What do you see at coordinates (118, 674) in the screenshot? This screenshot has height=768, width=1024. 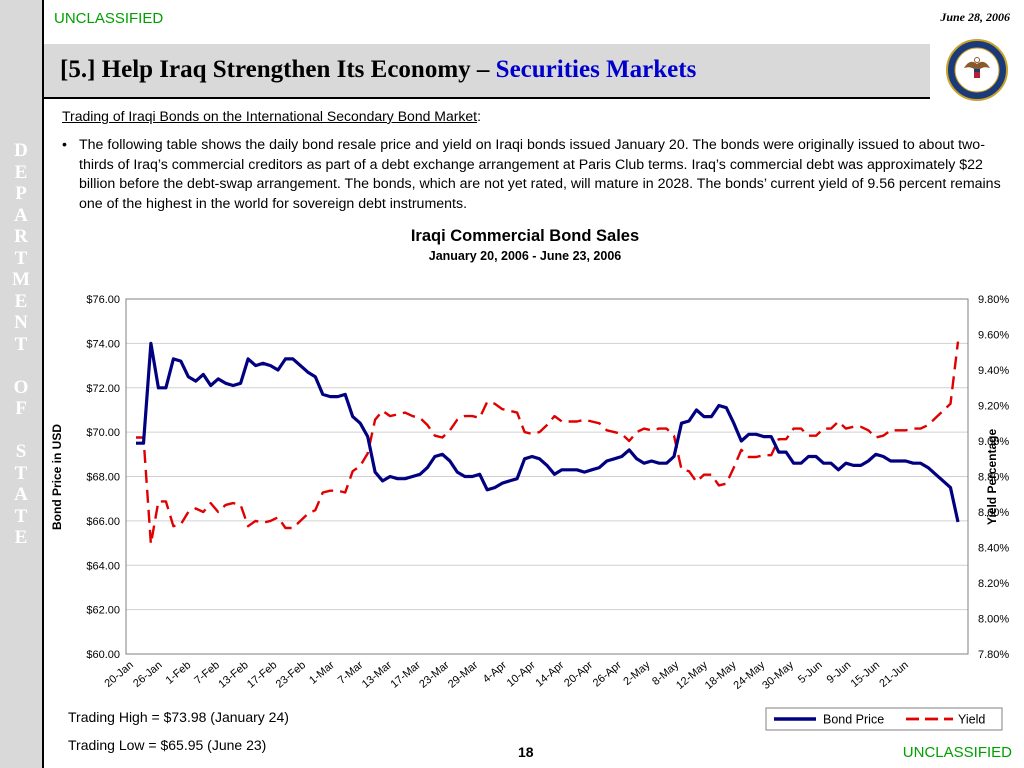 I see `x-tick-label: 20-Jan` at bounding box center [118, 674].